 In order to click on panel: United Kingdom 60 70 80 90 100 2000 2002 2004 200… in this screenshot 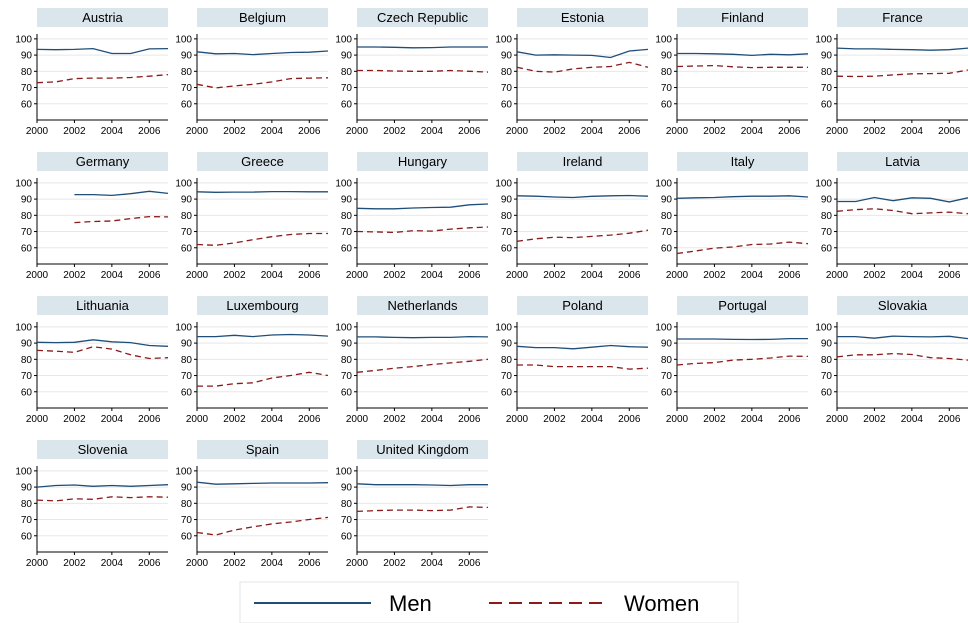, I will do `click(412, 504)`.